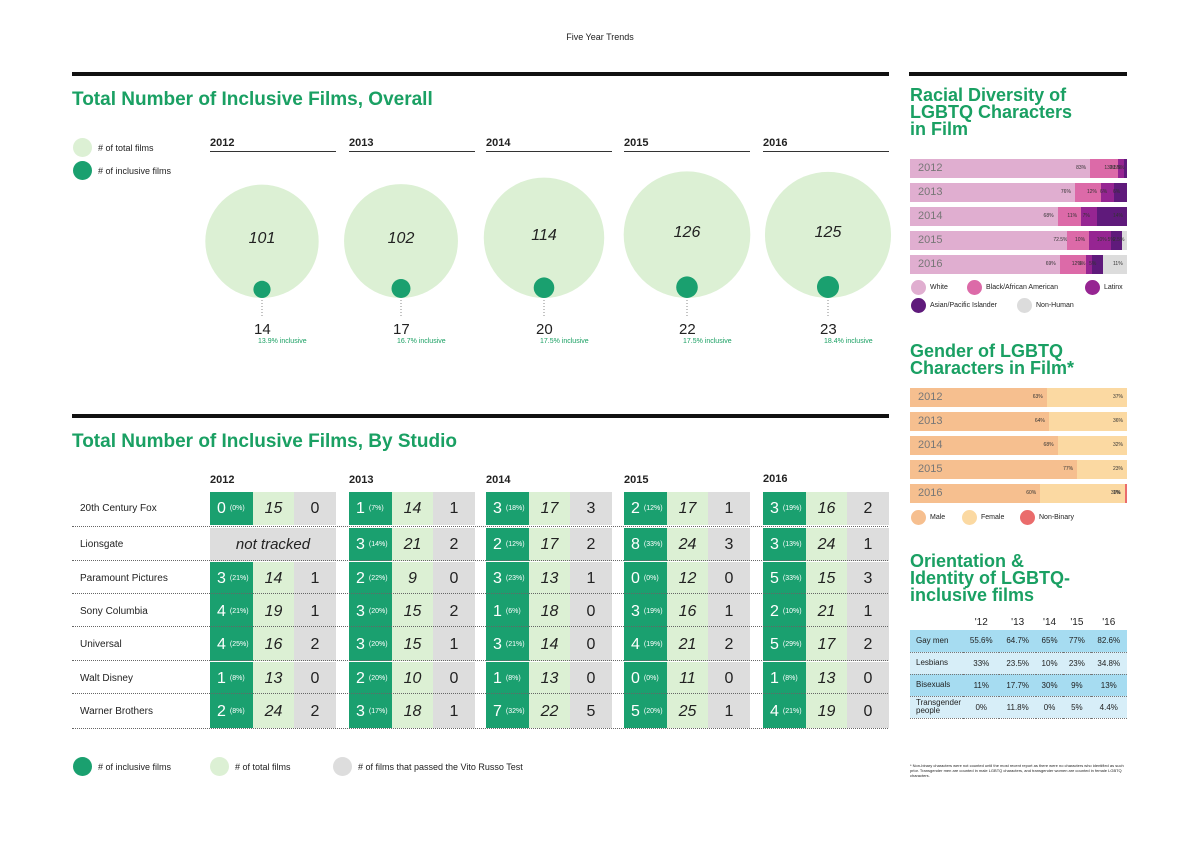 The height and width of the screenshot is (848, 1200). Describe the element at coordinates (975, 493) in the screenshot. I see `bar-segment-male` at that location.